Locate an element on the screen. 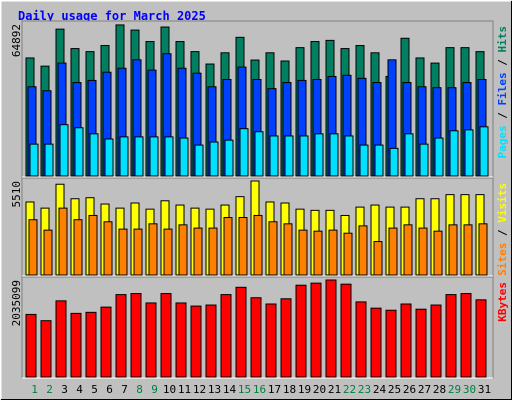 The width and height of the screenshot is (512, 400). x-tick-label: 16 is located at coordinates (259, 389).